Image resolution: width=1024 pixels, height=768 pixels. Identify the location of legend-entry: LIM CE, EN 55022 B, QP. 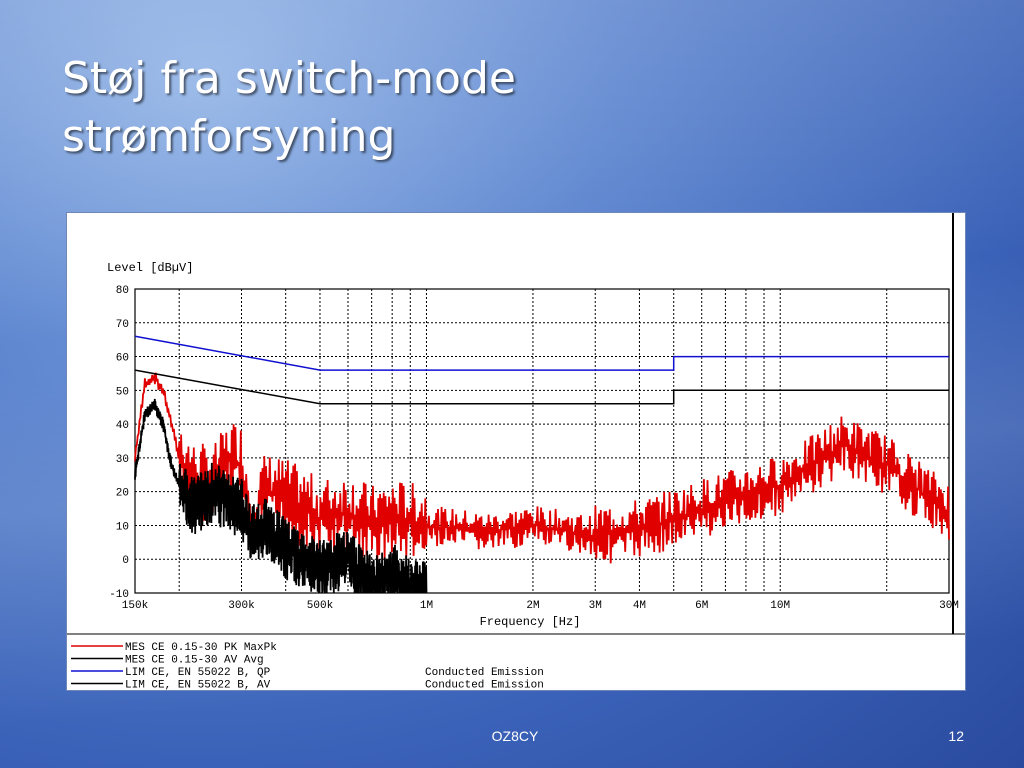
(198, 673).